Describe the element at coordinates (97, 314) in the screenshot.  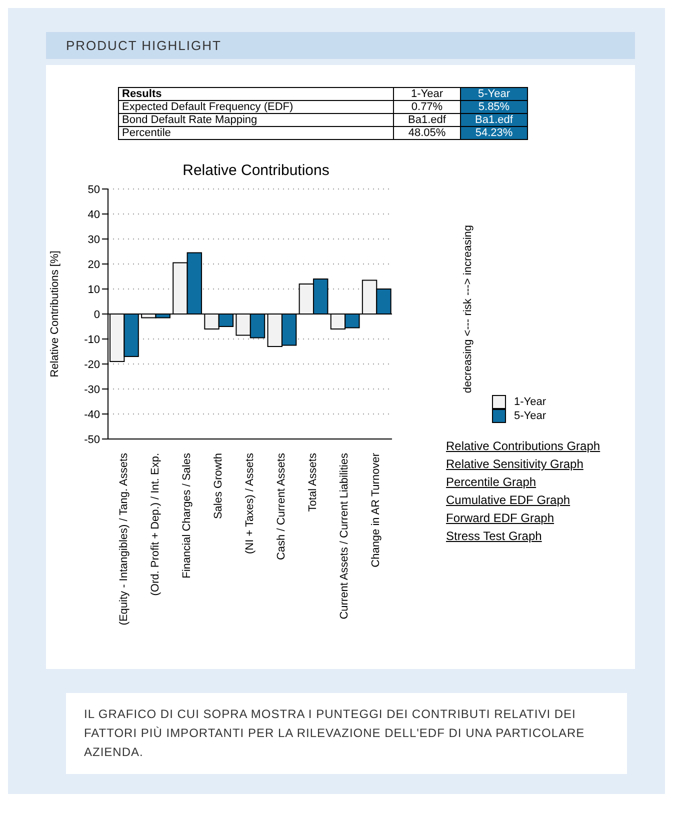
I see `y-tick-label: 0` at that location.